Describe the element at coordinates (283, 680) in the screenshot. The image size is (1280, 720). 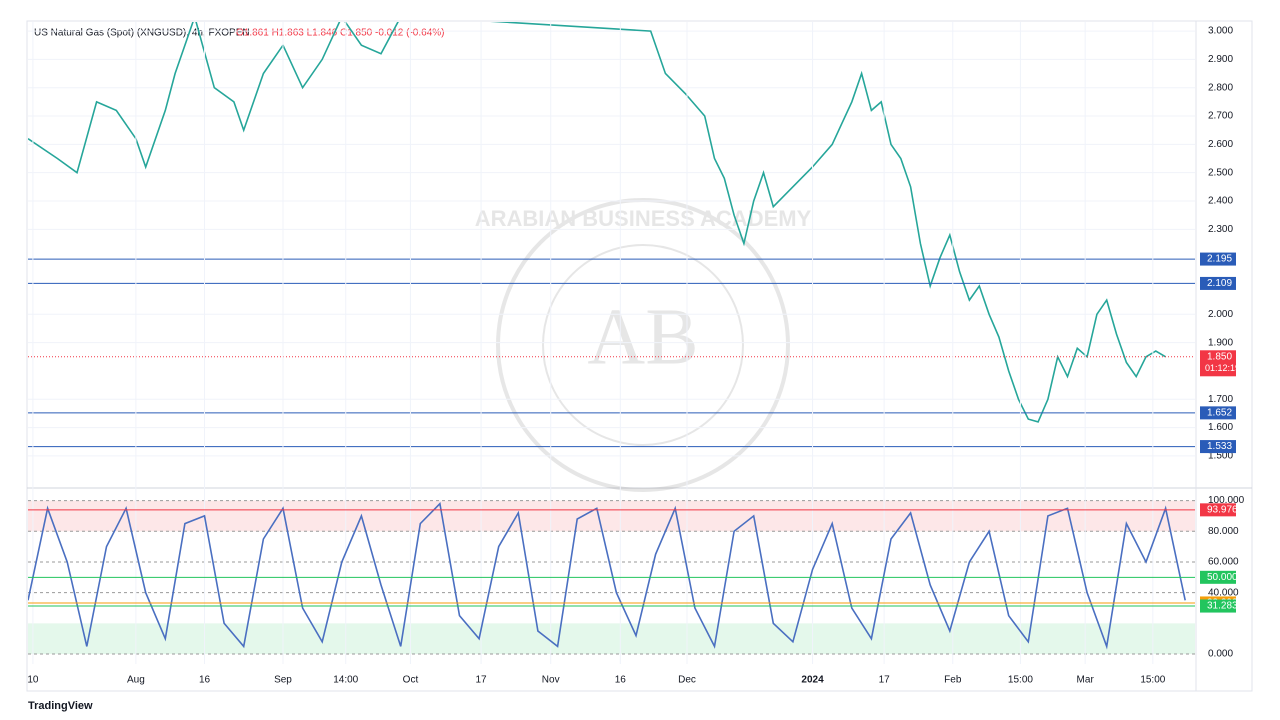
I see `x-tick-label: Sep` at that location.